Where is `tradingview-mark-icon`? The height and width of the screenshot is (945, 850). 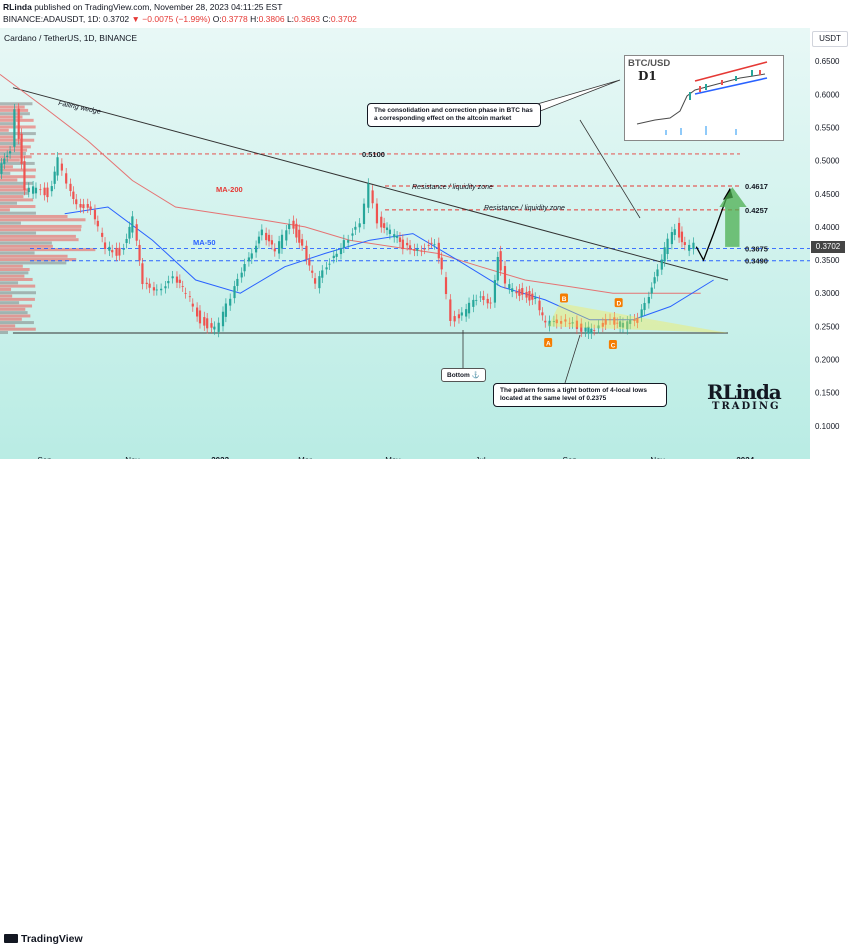 tradingview-mark-icon is located at coordinates (11, 938).